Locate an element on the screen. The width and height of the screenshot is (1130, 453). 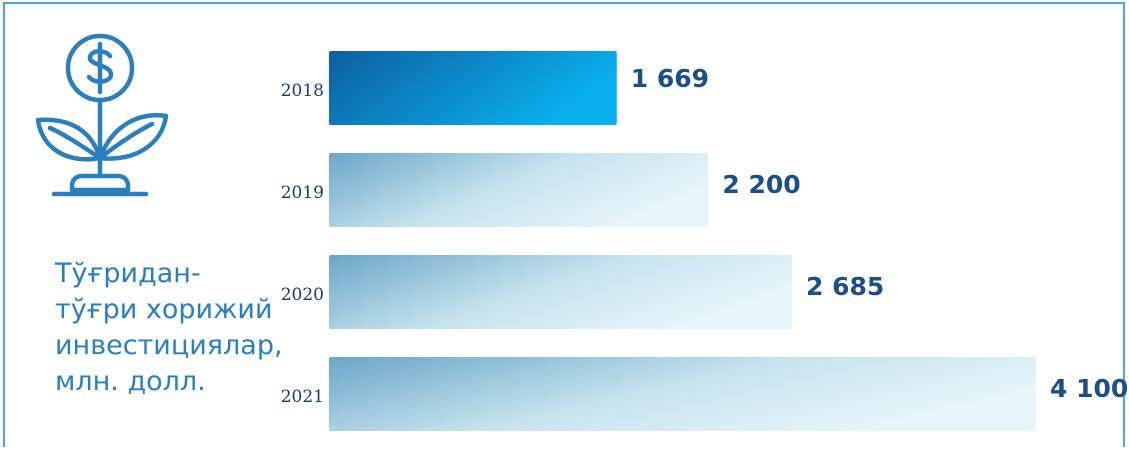
value-label-2021: 4 100 is located at coordinates (1089, 388).